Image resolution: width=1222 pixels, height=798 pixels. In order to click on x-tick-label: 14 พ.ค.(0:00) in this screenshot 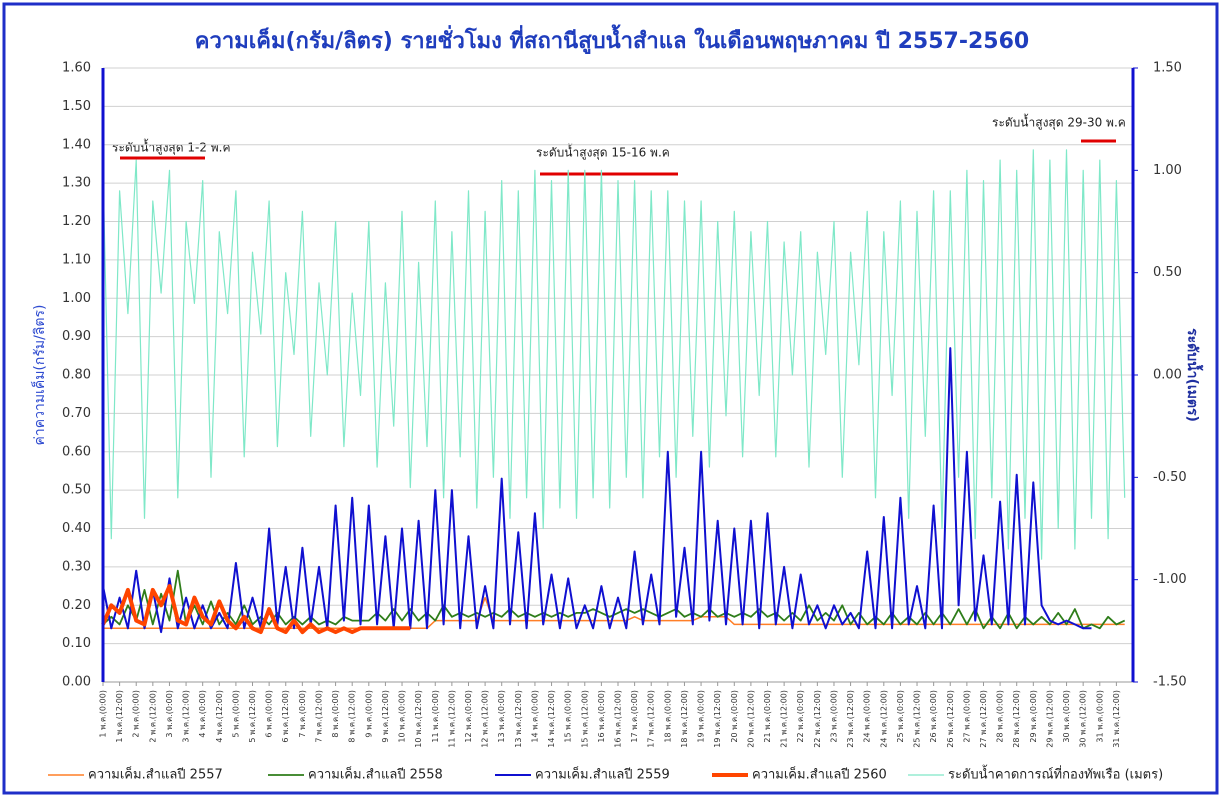, I will do `click(534, 716)`.